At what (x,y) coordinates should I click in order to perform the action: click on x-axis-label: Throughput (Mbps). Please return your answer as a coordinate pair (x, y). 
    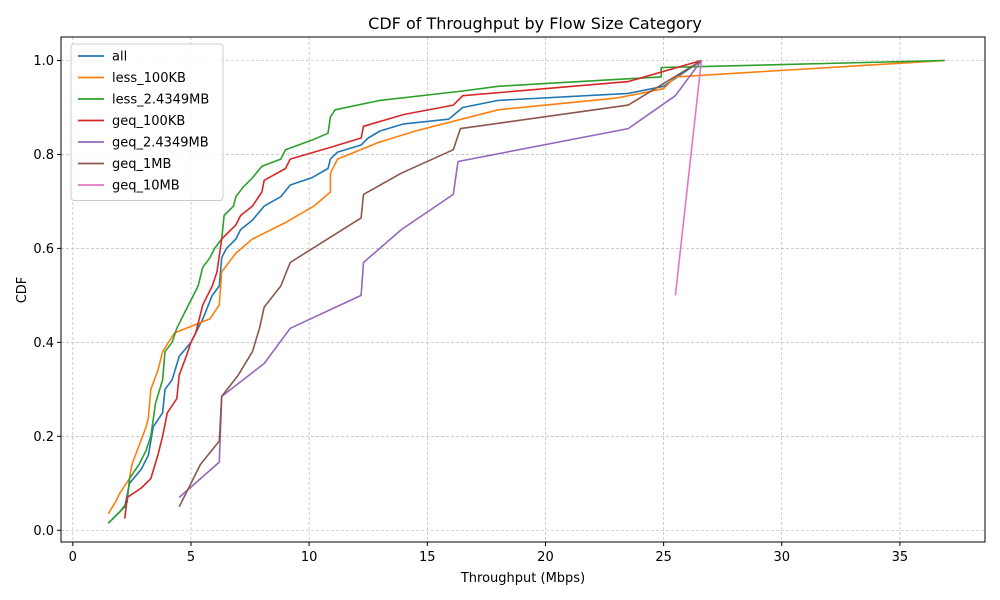
    Looking at the image, I should click on (522, 578).